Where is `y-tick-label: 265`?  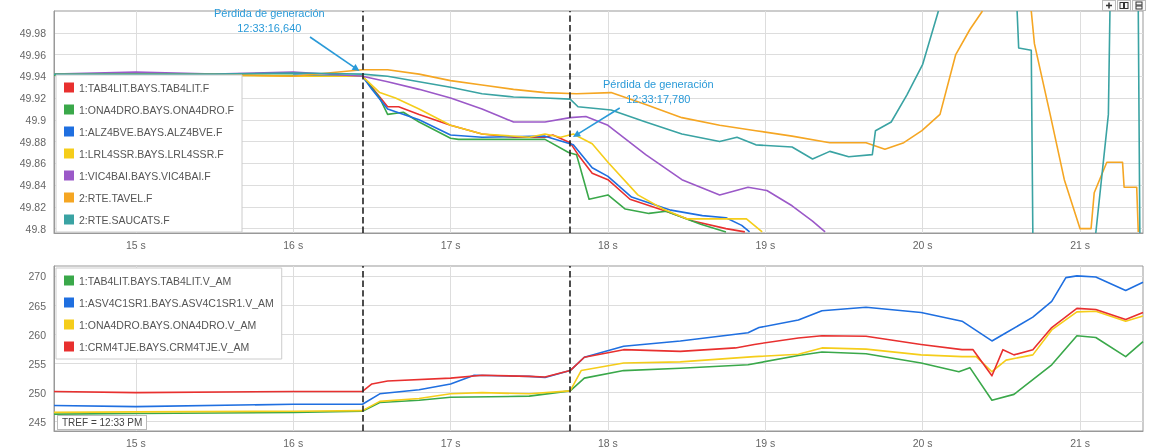 y-tick-label: 265 is located at coordinates (37, 305).